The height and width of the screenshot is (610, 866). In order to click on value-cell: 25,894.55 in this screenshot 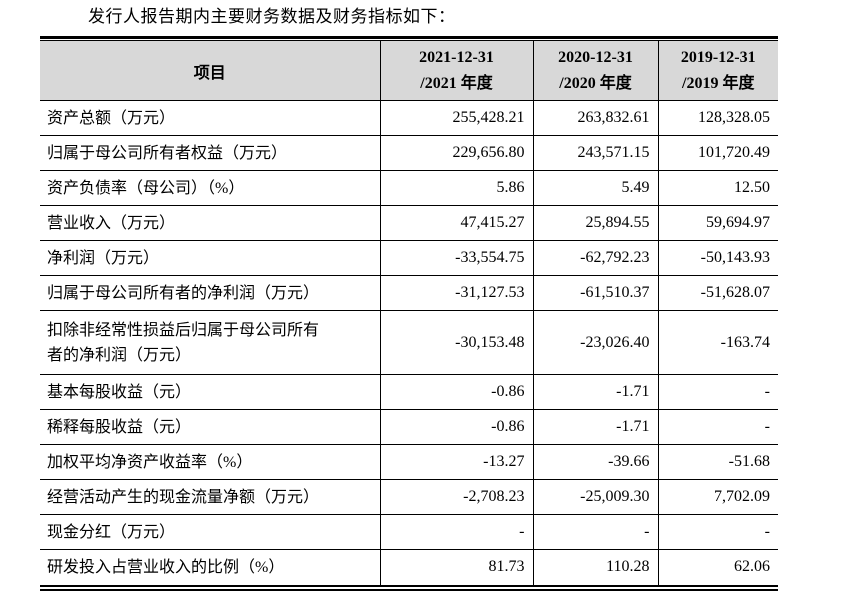, I will do `click(595, 223)`.